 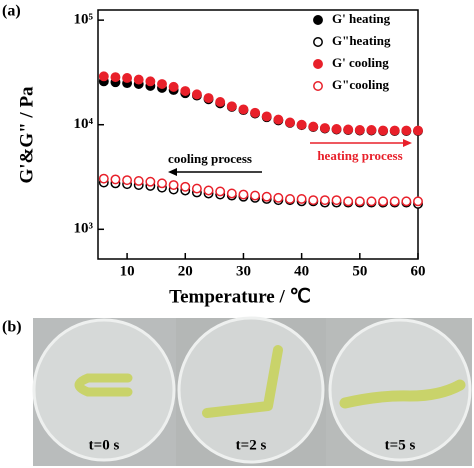 What do you see at coordinates (84, 124) in the screenshot?
I see `y-tick-label: 10⁴` at bounding box center [84, 124].